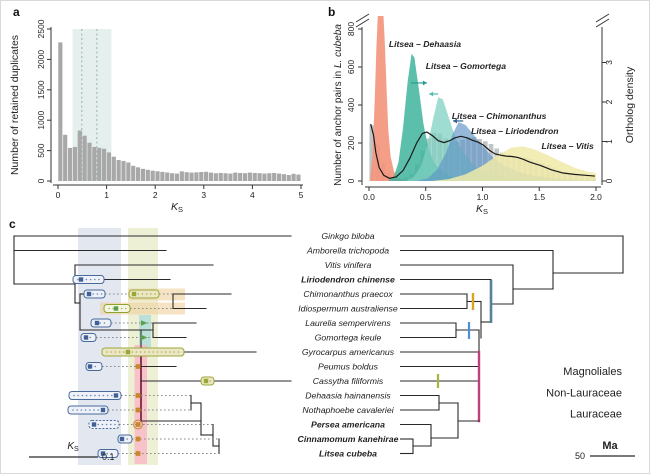 The image size is (650, 474). I want to click on species-label: Idiospermum australiense, so click(348, 309).